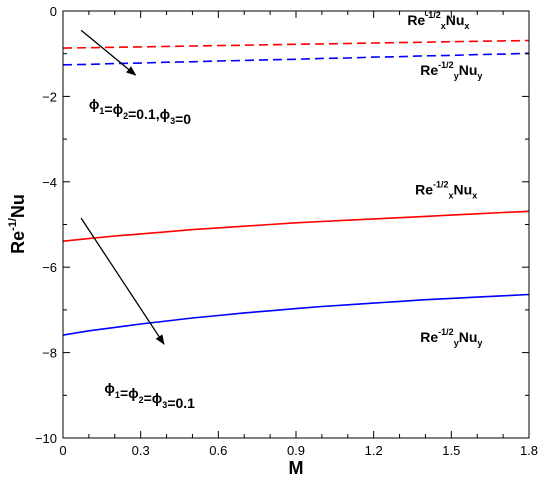  Describe the element at coordinates (141, 450) in the screenshot. I see `x-tick-label: 0.3` at that location.